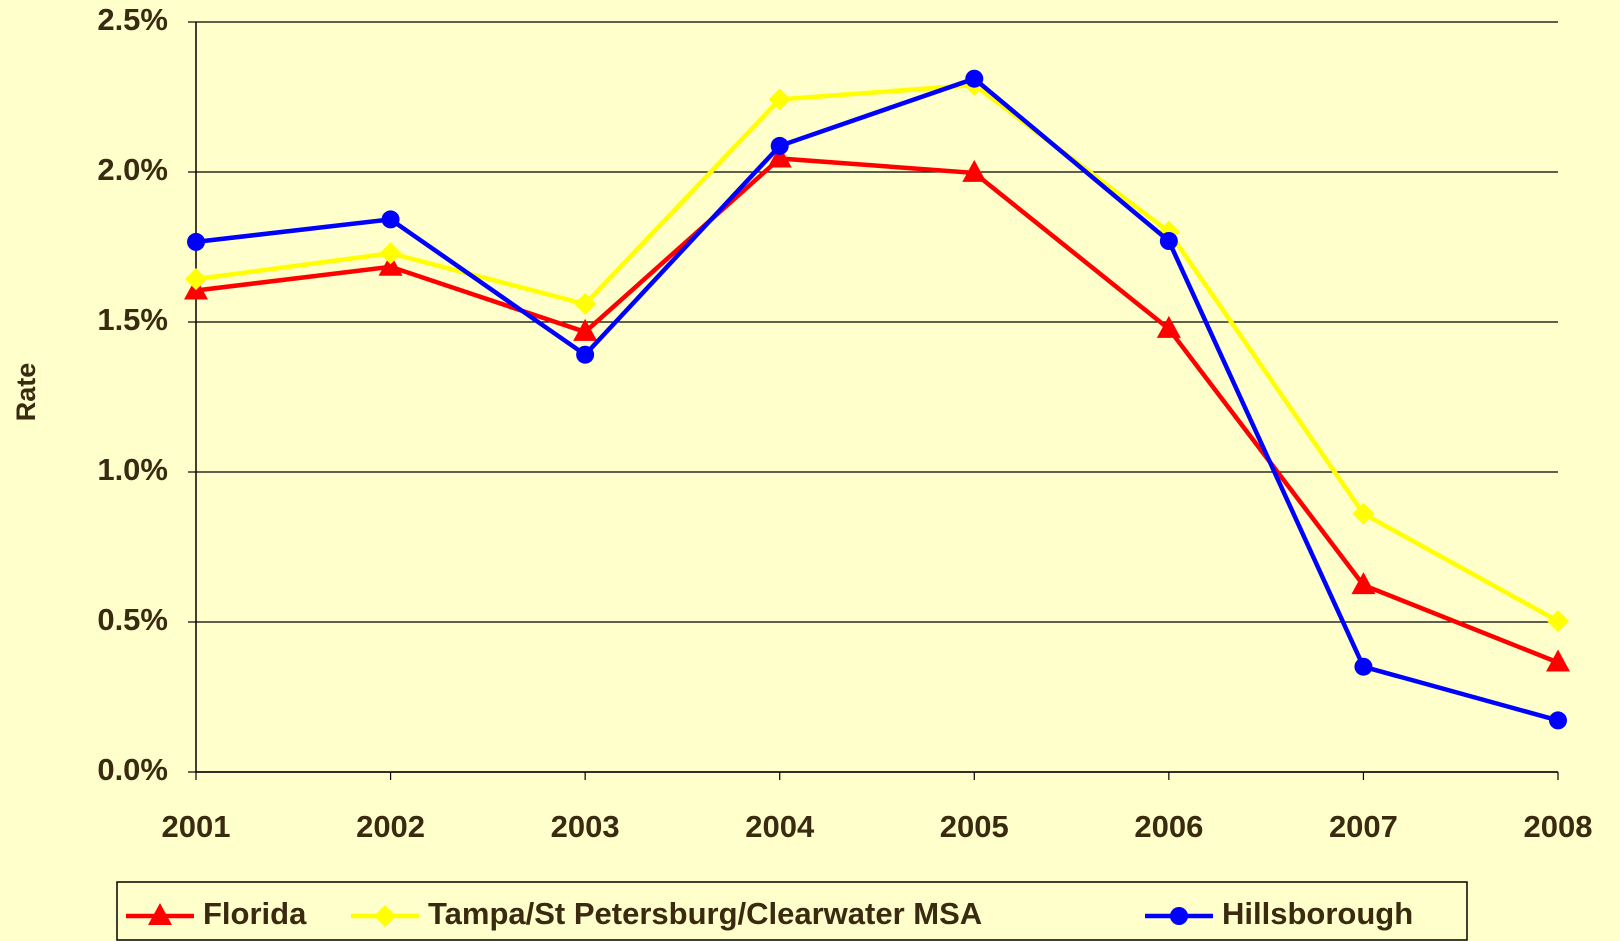 This screenshot has width=1620, height=941. What do you see at coordinates (1558, 826) in the screenshot?
I see `x-tick-label: 2008` at bounding box center [1558, 826].